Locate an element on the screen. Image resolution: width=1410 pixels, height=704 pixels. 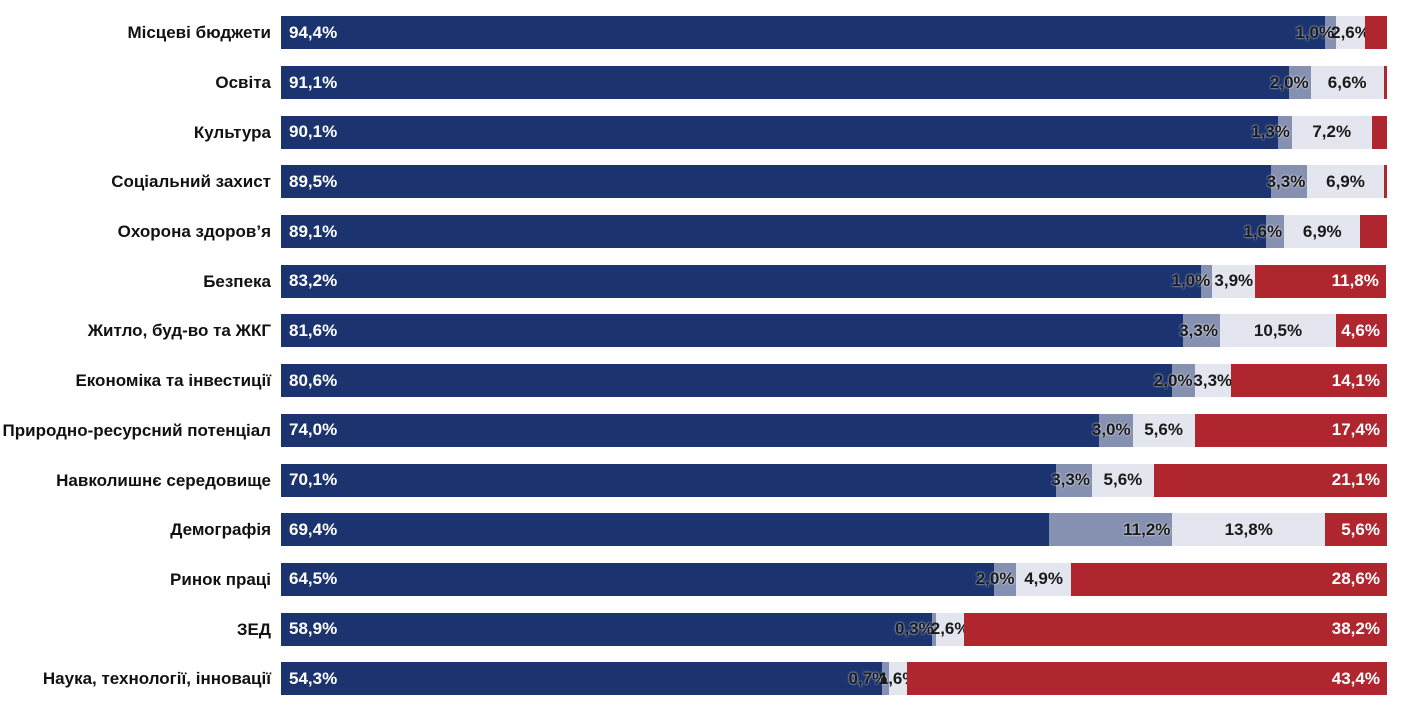
value-label: 43,4% is located at coordinates (1355, 678).